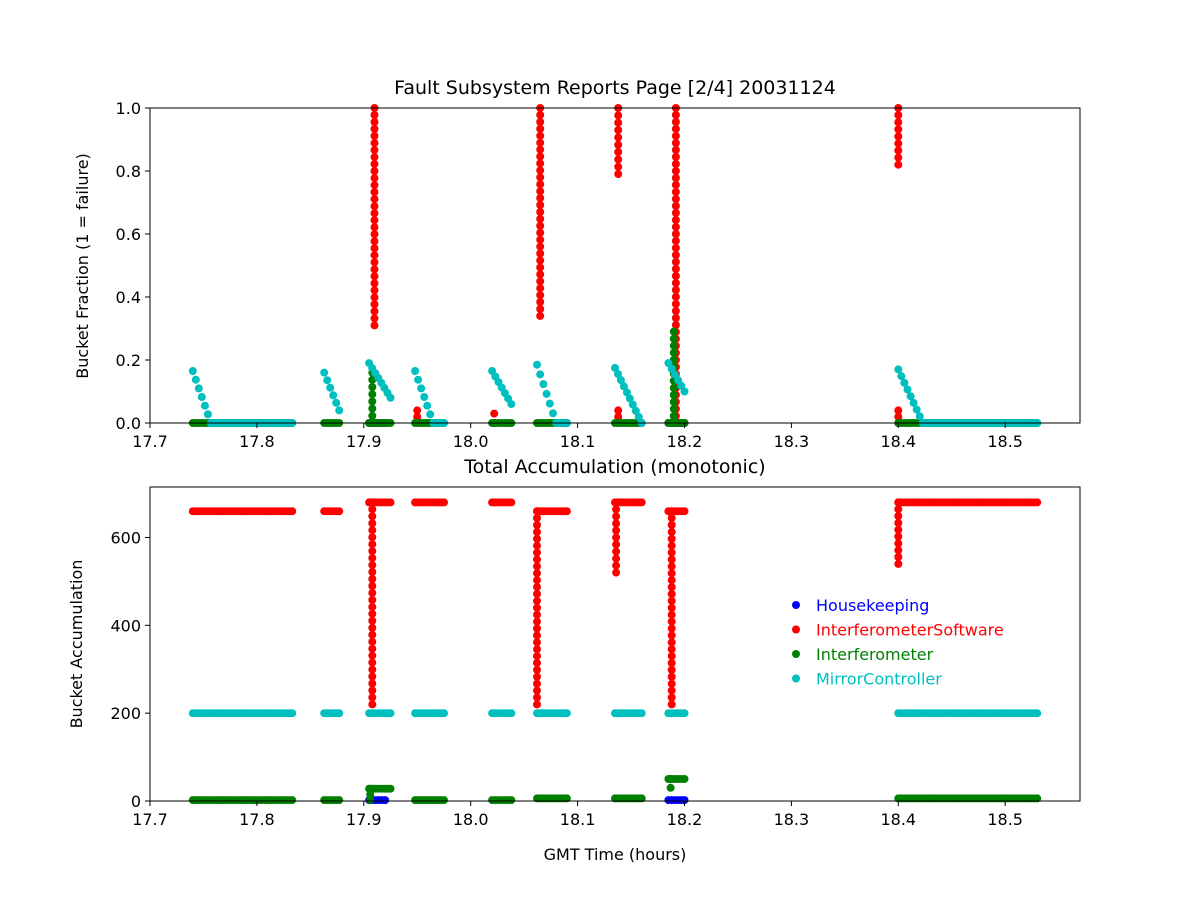 The image size is (1200, 900). What do you see at coordinates (76, 644) in the screenshot?
I see `bottom-y-axis-label: Bucket Accumulation` at bounding box center [76, 644].